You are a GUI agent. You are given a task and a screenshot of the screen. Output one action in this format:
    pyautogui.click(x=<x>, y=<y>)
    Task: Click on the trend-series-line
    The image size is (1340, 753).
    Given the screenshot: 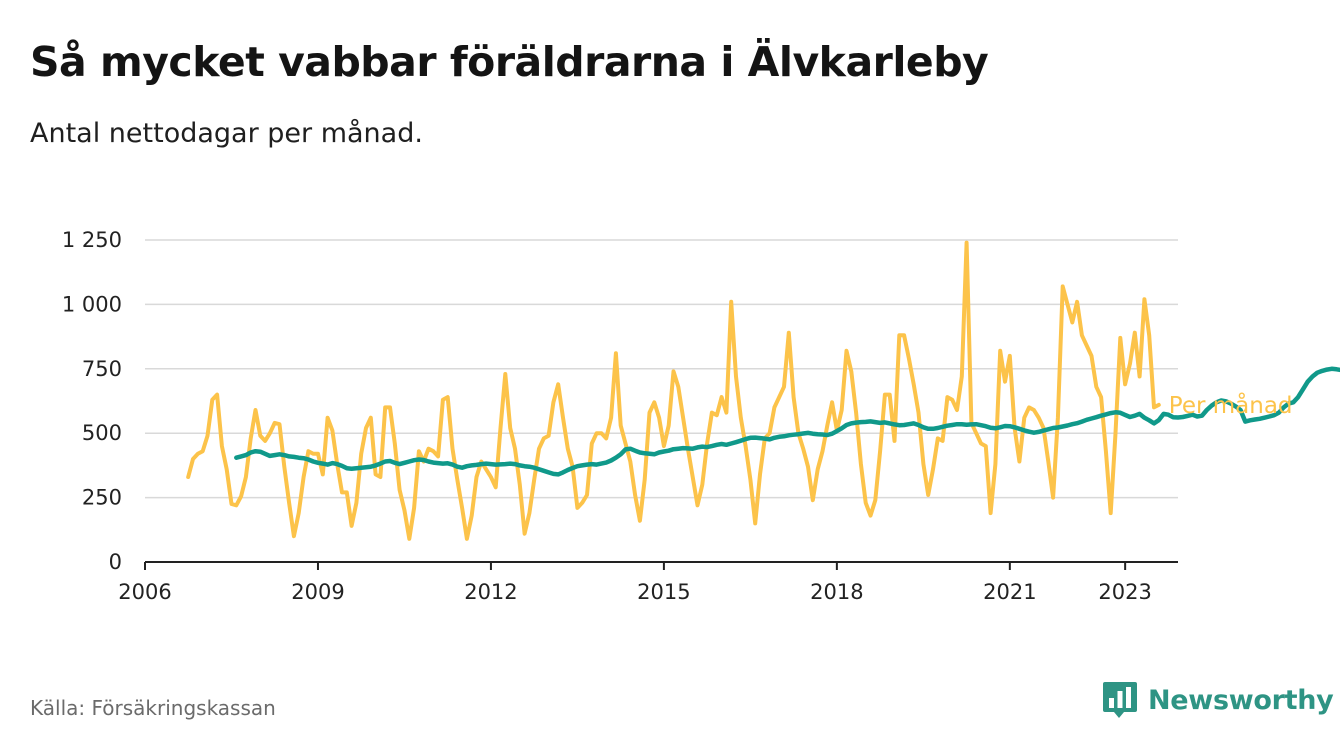 What is the action you would take?
    pyautogui.click(x=787, y=421)
    